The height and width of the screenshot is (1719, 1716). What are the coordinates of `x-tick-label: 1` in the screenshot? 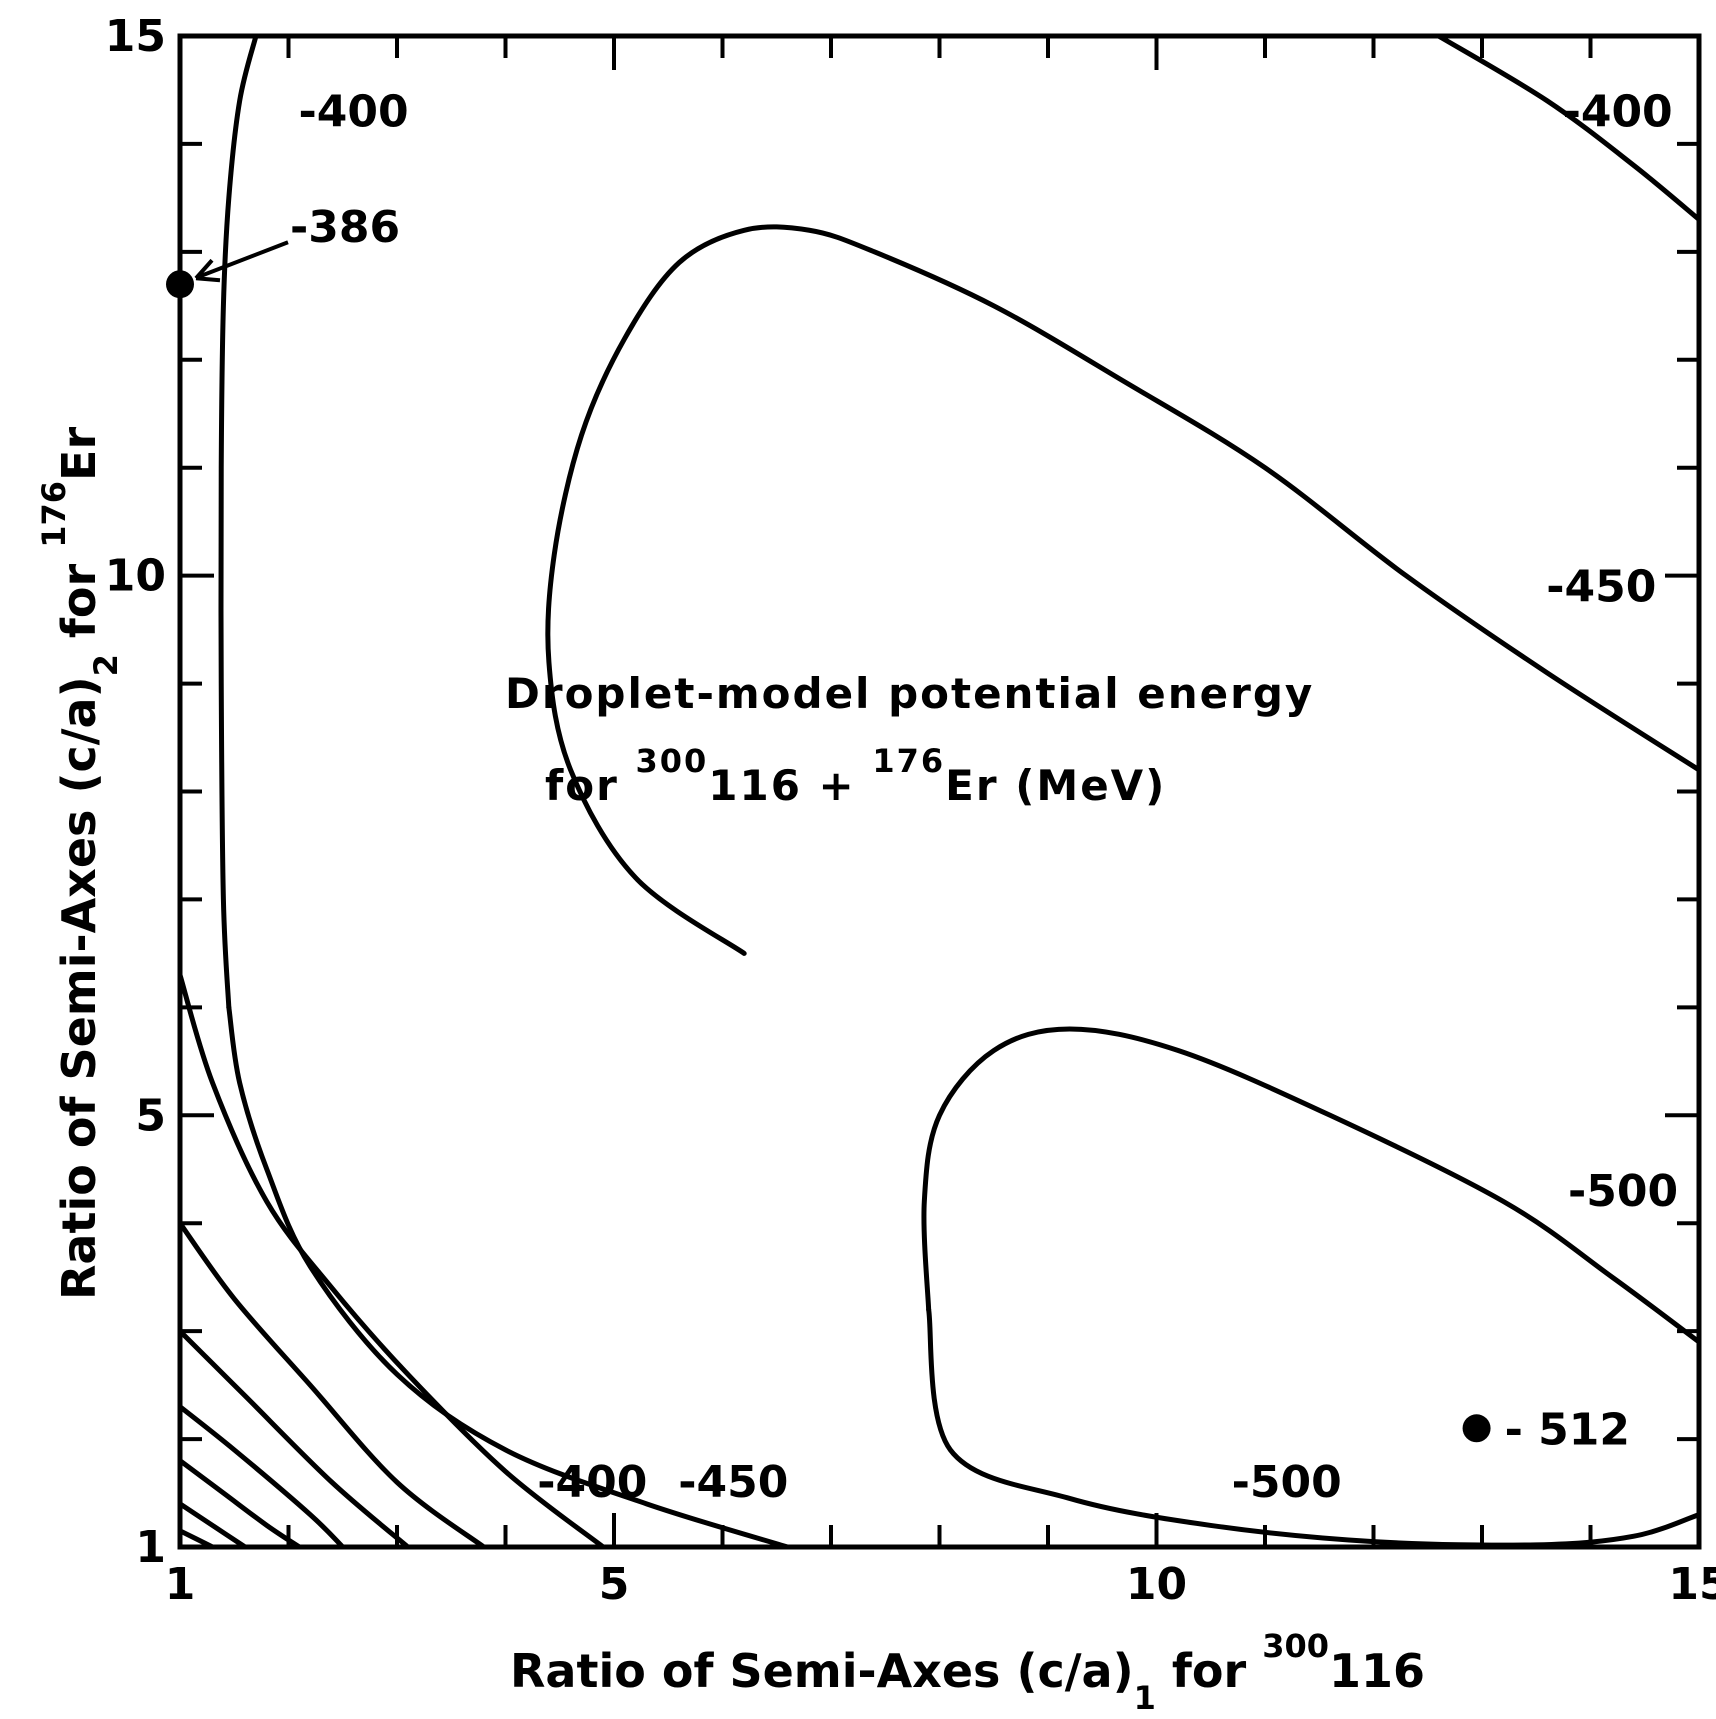 It's located at (180, 1584).